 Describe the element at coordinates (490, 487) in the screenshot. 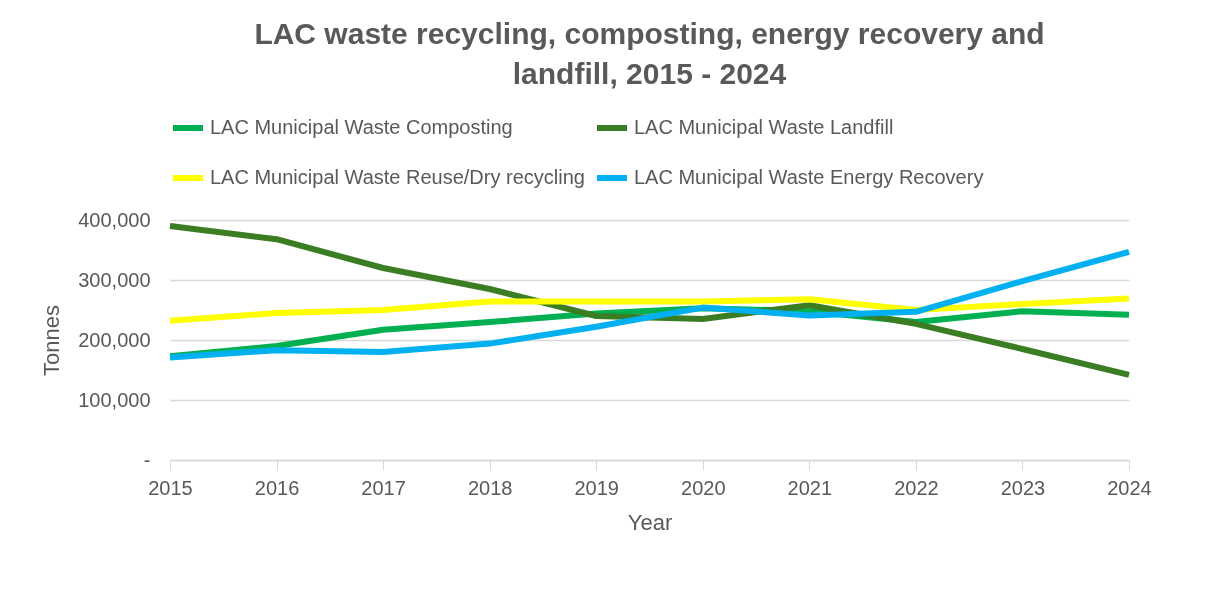

I see `x-tick-label: 2018` at that location.